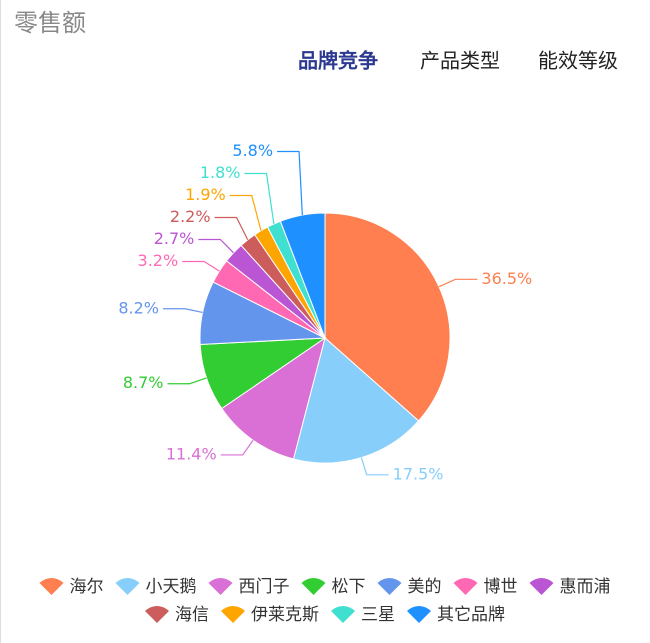  What do you see at coordinates (285, 615) in the screenshot?
I see `legend-label: 伊莱克斯` at bounding box center [285, 615].